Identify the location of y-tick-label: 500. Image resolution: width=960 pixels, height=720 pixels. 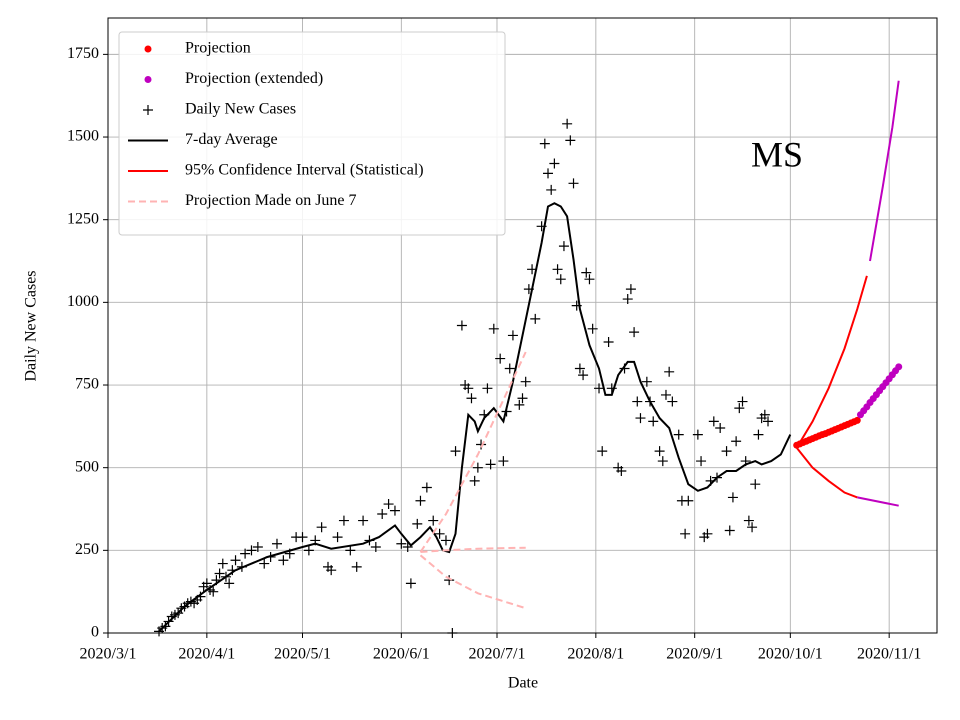
(87, 466).